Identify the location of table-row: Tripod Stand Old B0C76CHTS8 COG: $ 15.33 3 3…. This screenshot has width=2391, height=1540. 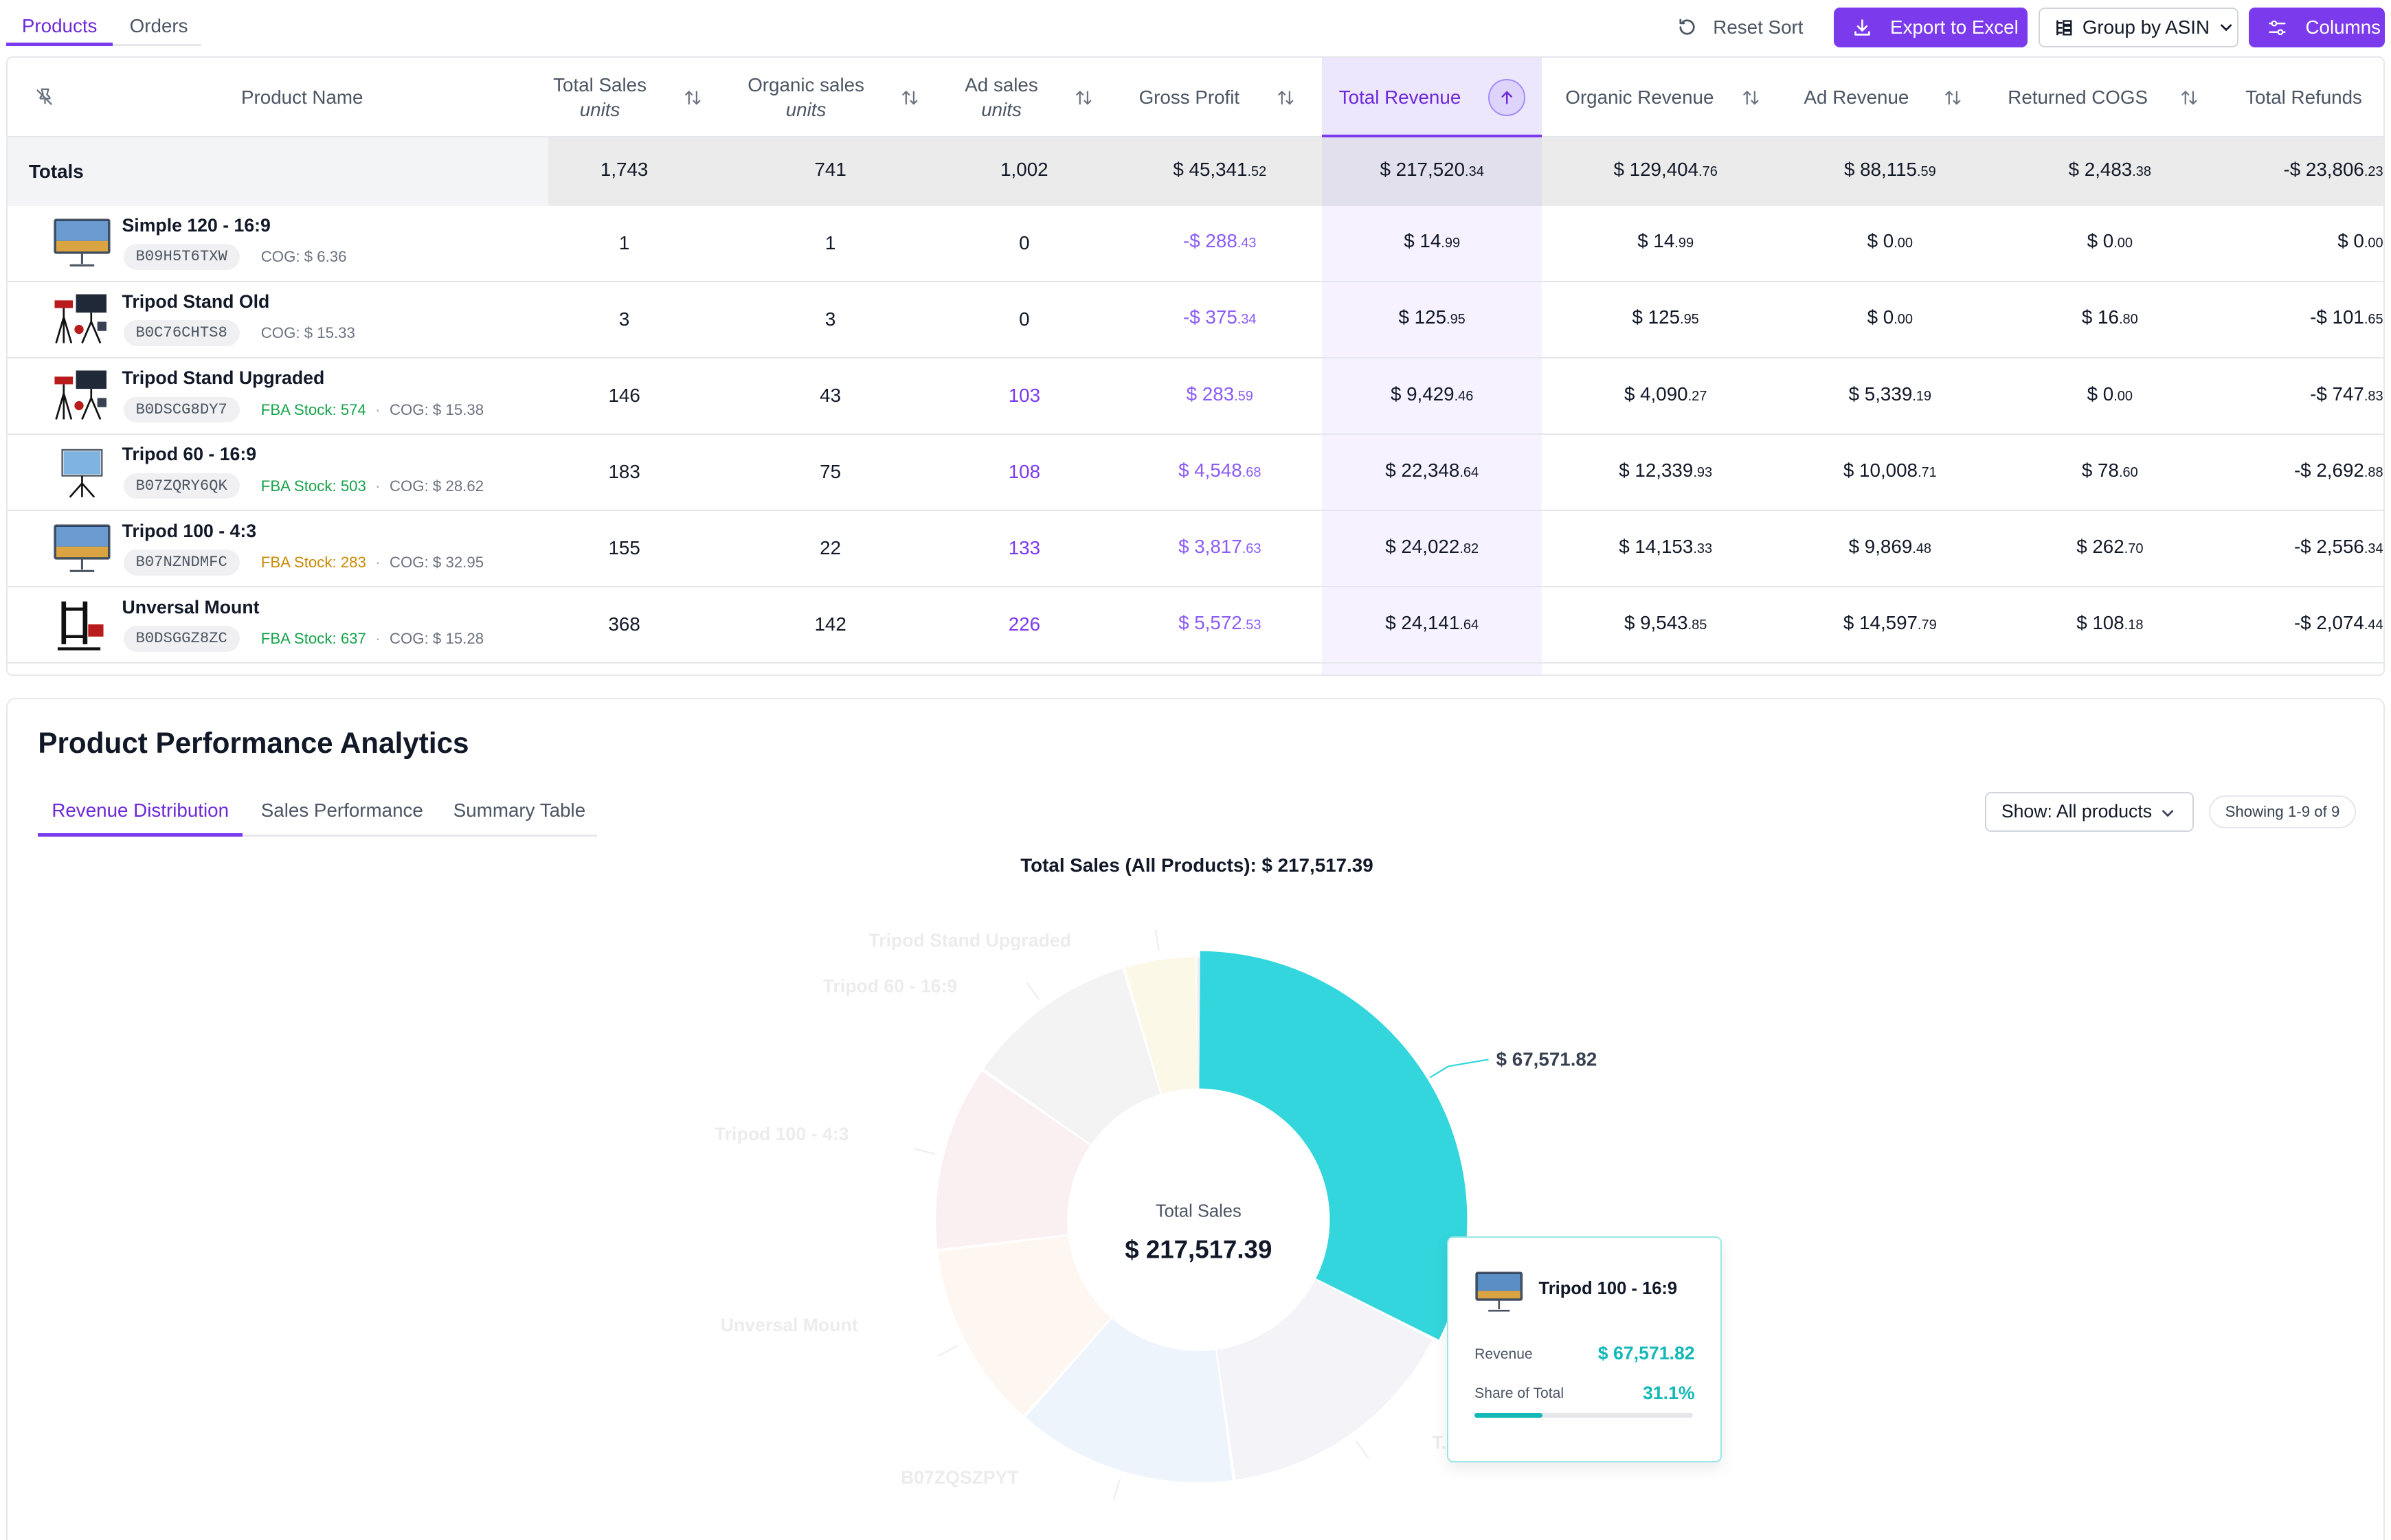
(1195, 321).